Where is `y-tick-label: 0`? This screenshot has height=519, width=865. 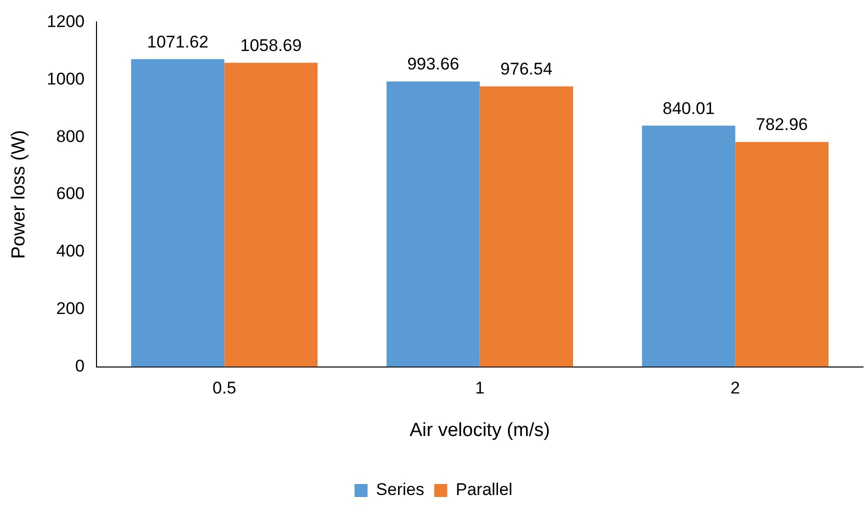 y-tick-label: 0 is located at coordinates (80, 366).